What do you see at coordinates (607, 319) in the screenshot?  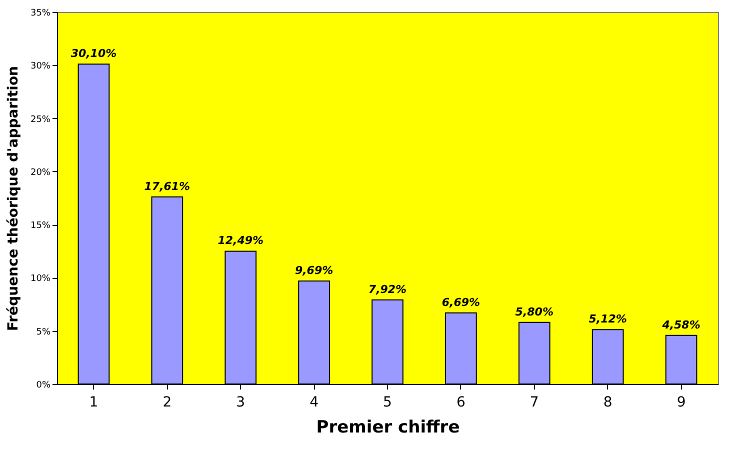 I see `data-label: 5,12%` at bounding box center [607, 319].